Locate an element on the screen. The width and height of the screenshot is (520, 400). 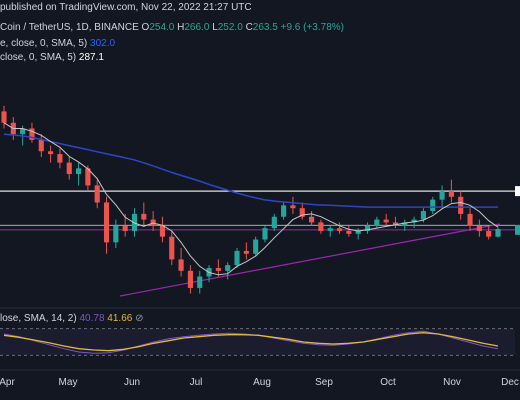
ohlc-close-label: C is located at coordinates (249, 27).